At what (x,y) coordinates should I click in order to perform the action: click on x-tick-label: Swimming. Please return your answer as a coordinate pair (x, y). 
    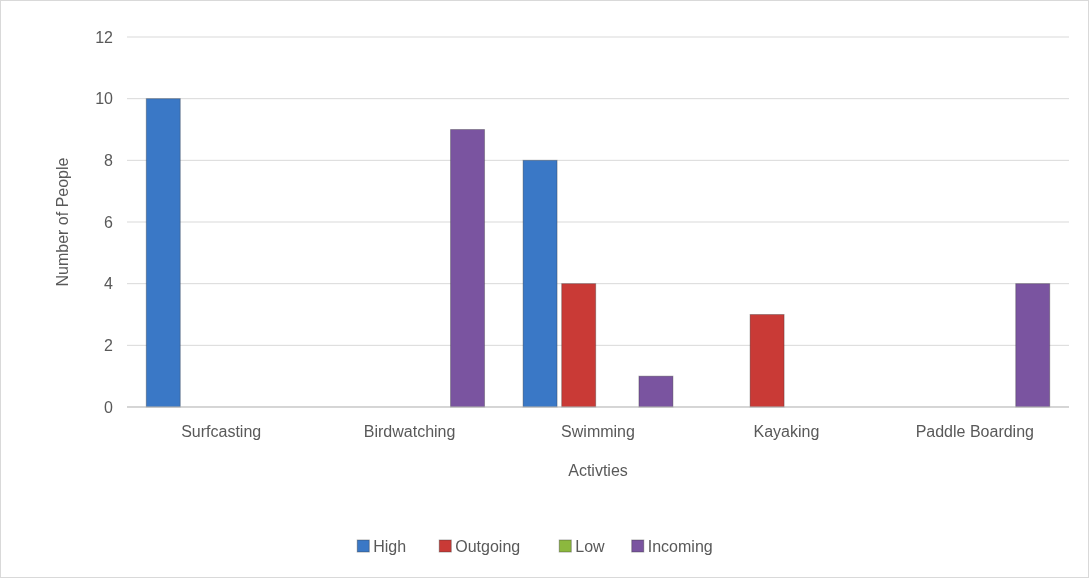
    Looking at the image, I should click on (598, 431).